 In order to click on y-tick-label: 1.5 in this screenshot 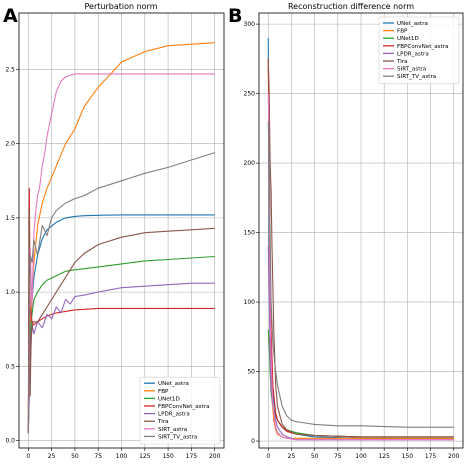, I will do `click(10, 218)`.